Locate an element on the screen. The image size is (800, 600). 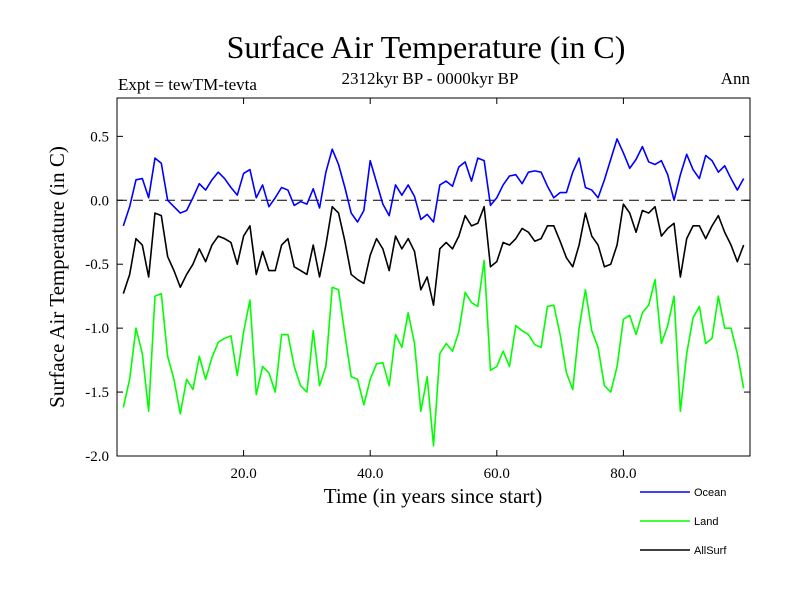
x-axis-label: Time (in years since start) is located at coordinates (433, 496).